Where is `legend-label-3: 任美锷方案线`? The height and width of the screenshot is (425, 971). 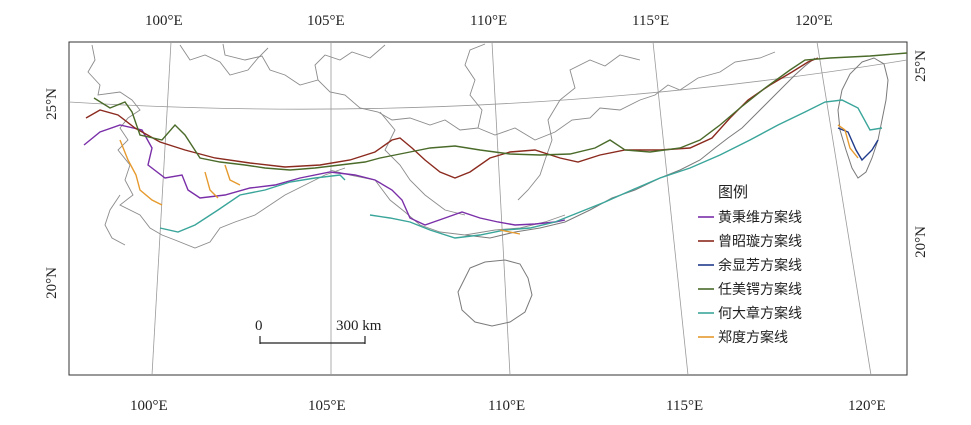 legend-label-3: 任美锷方案线 is located at coordinates (760, 289).